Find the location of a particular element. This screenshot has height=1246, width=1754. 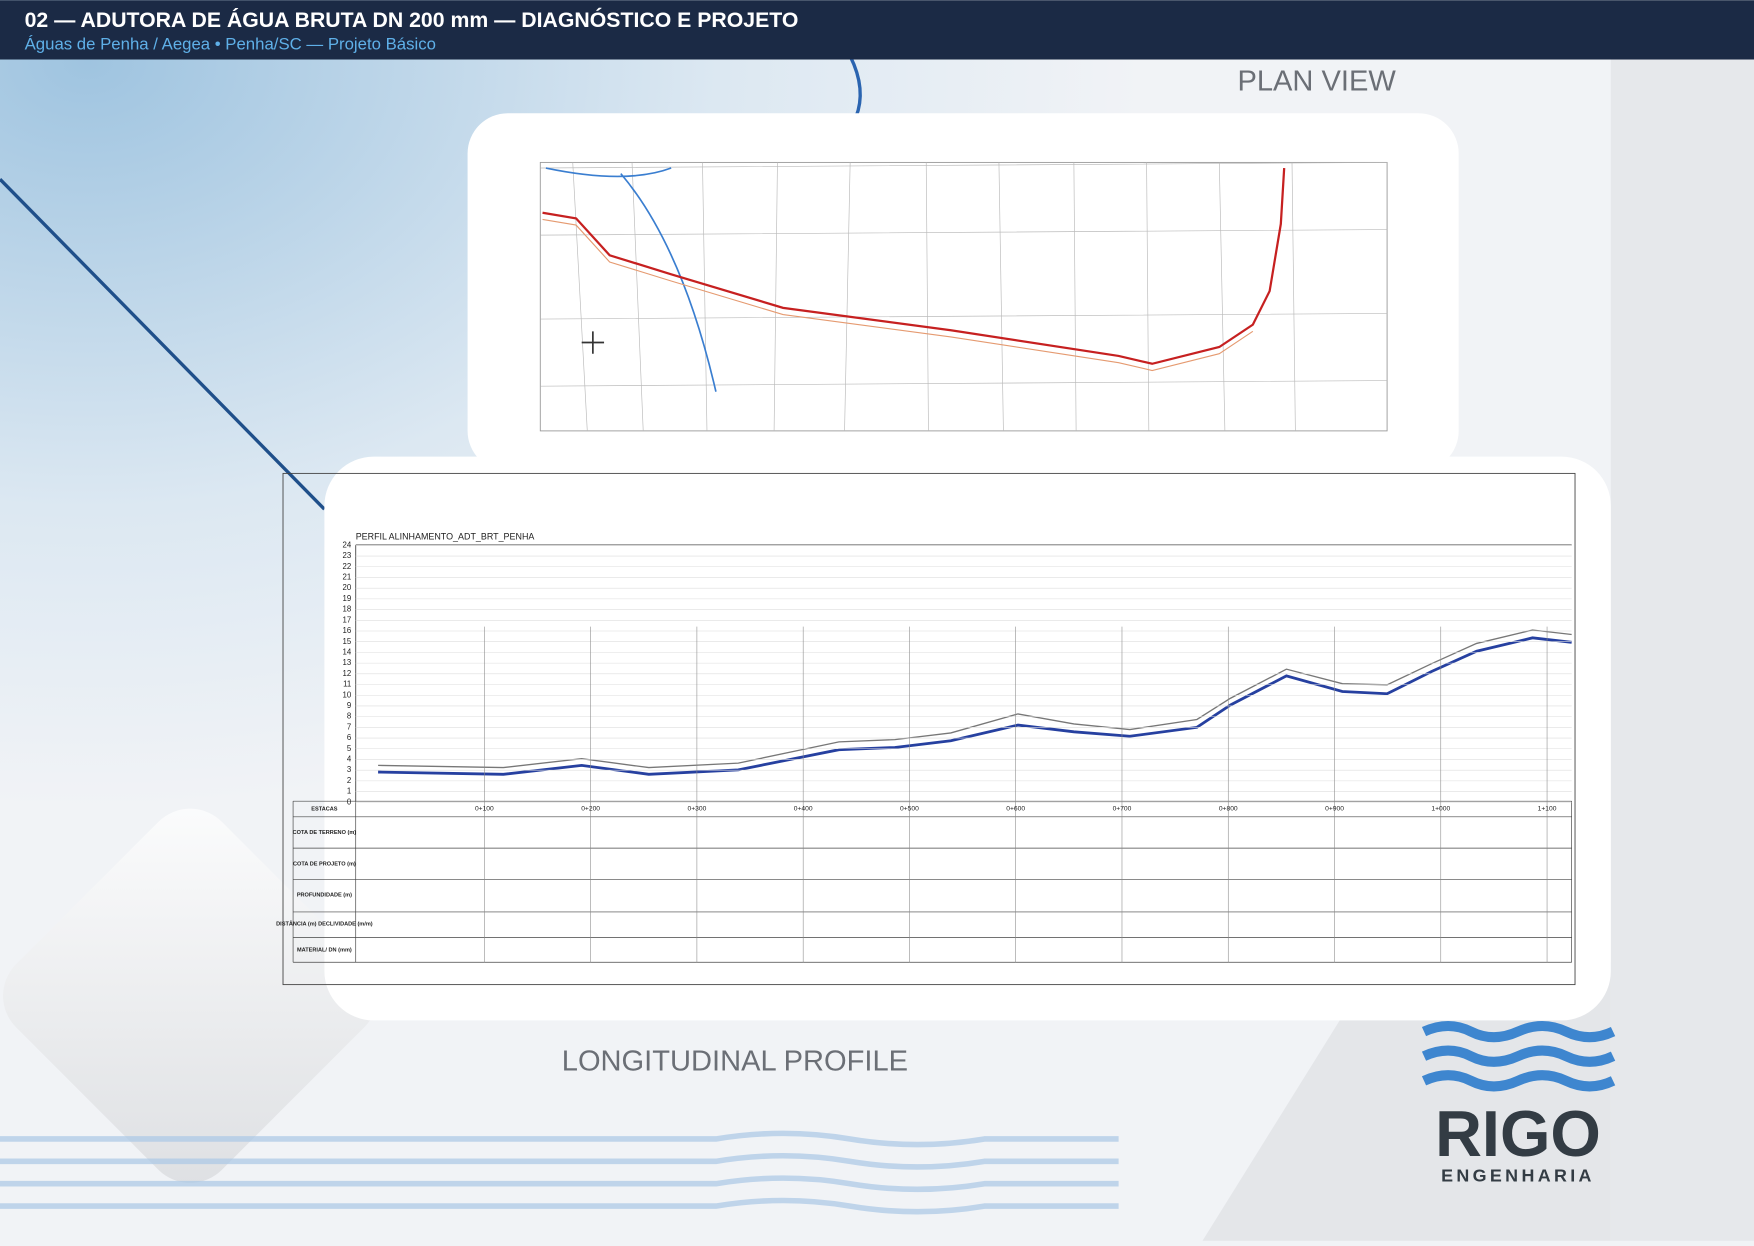

arc is located at coordinates (855, 87).